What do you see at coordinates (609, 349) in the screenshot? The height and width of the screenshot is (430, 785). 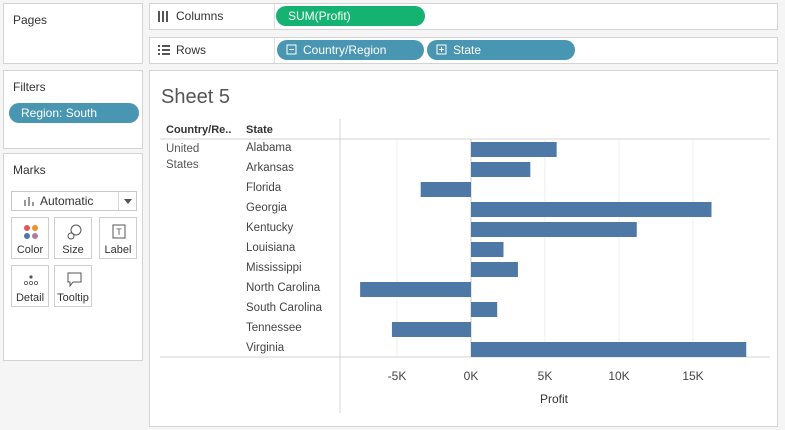 I see `bar-virginia` at bounding box center [609, 349].